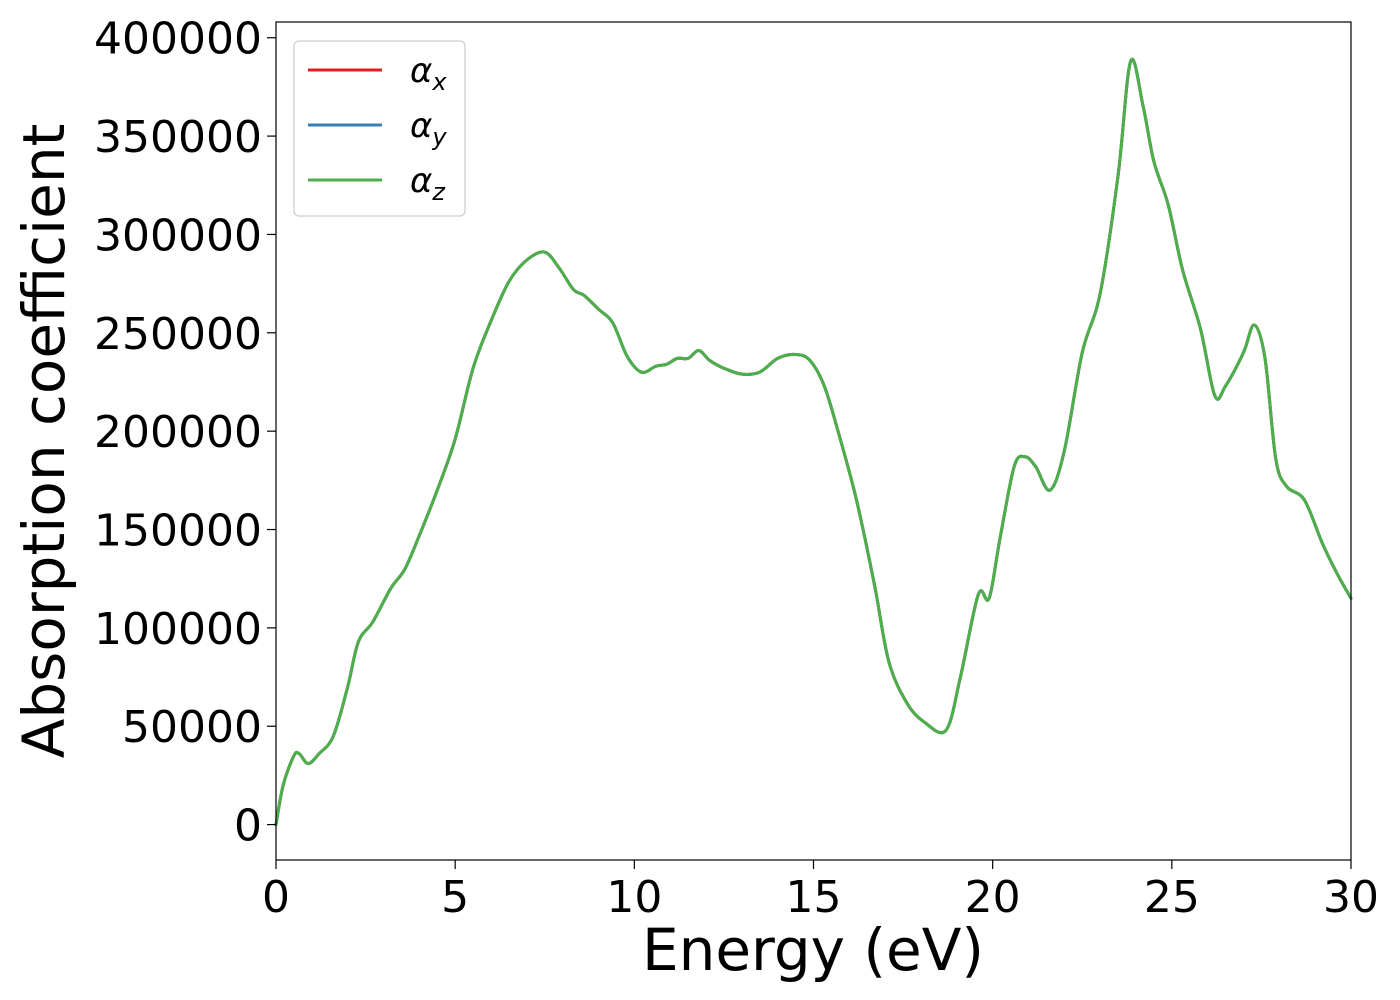 Image resolution: width=1400 pixels, height=1000 pixels. Describe the element at coordinates (993, 897) in the screenshot. I see `x-tick-label: 20` at that location.